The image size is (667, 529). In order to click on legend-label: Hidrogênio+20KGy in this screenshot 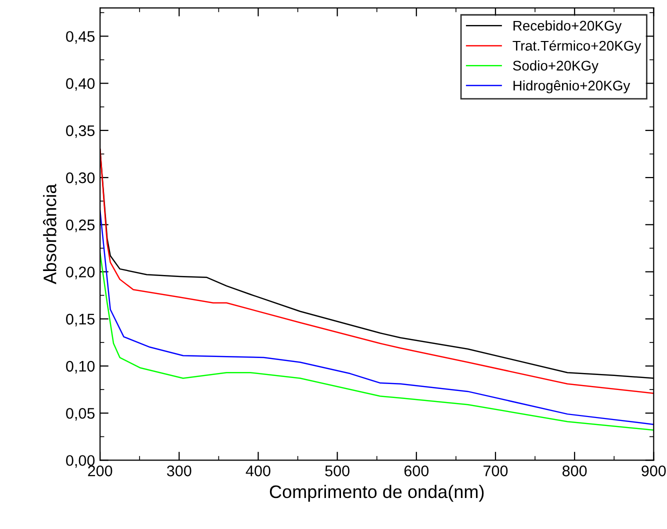, I will do `click(572, 87)`.